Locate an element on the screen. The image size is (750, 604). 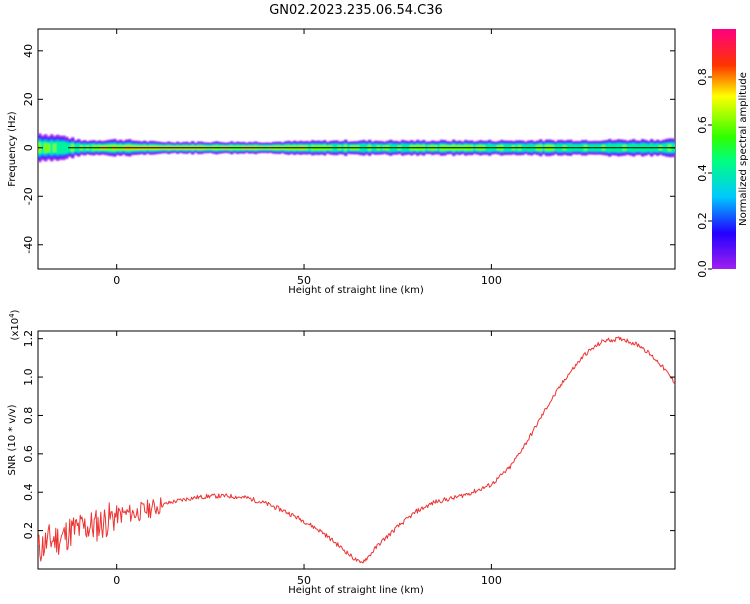
colorbar-gradient is located at coordinates (724, 149).